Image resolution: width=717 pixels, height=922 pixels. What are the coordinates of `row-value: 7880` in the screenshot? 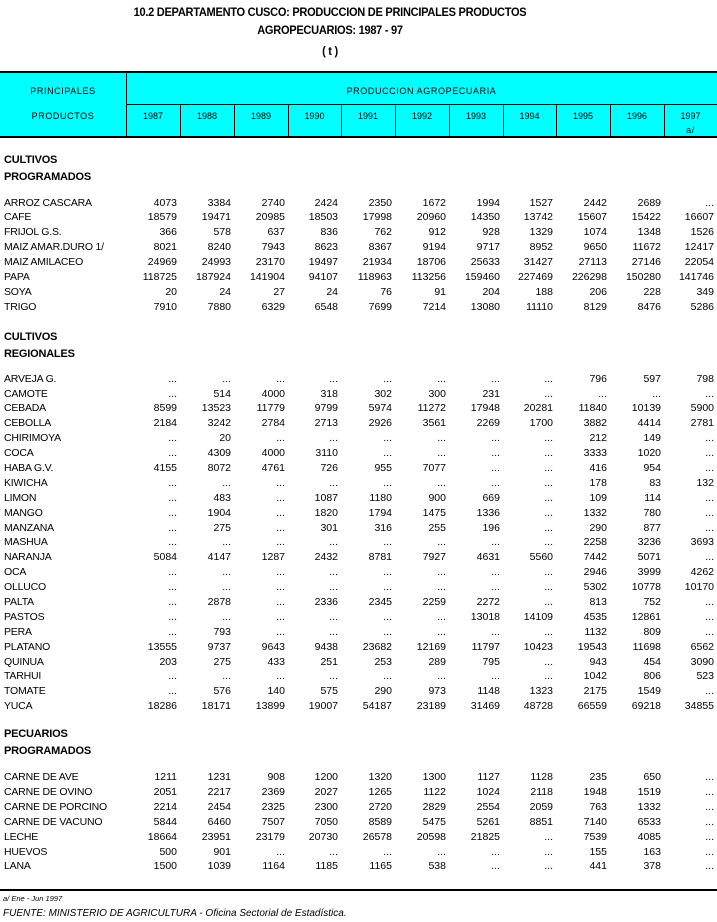 It's located at (219, 306).